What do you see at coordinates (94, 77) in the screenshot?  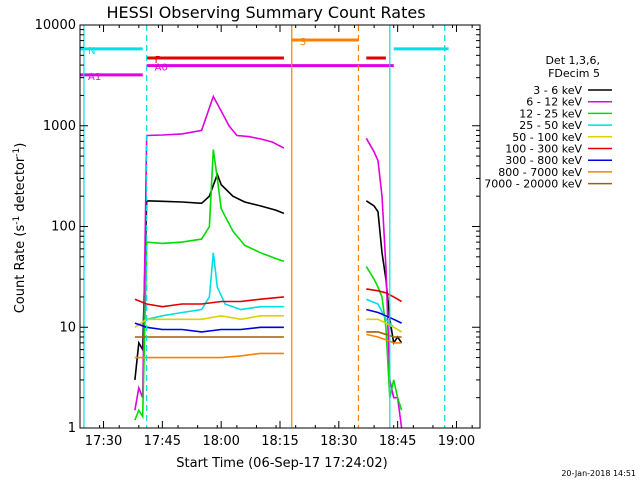 I see `flag-label: A1` at bounding box center [94, 77].